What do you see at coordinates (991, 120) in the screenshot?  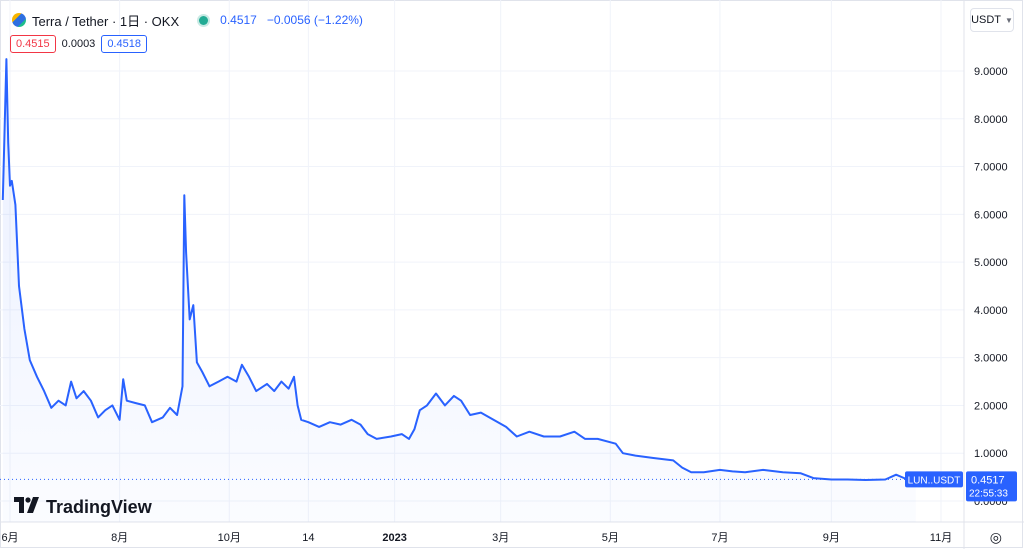 I see `y-tick-label: 8.0000` at bounding box center [991, 120].